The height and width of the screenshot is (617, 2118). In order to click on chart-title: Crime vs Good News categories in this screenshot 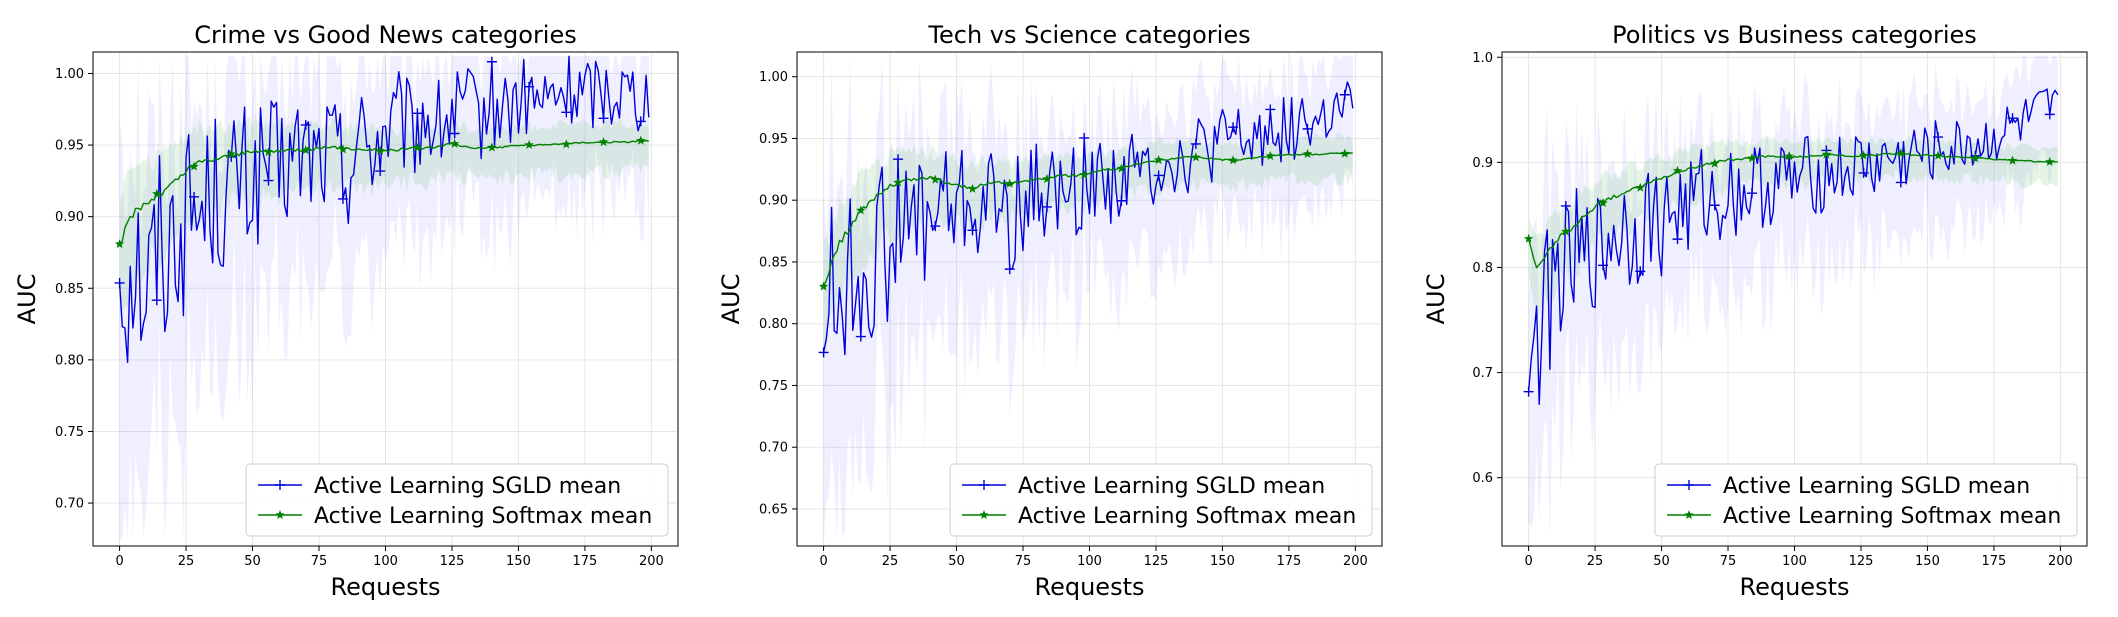, I will do `click(385, 35)`.